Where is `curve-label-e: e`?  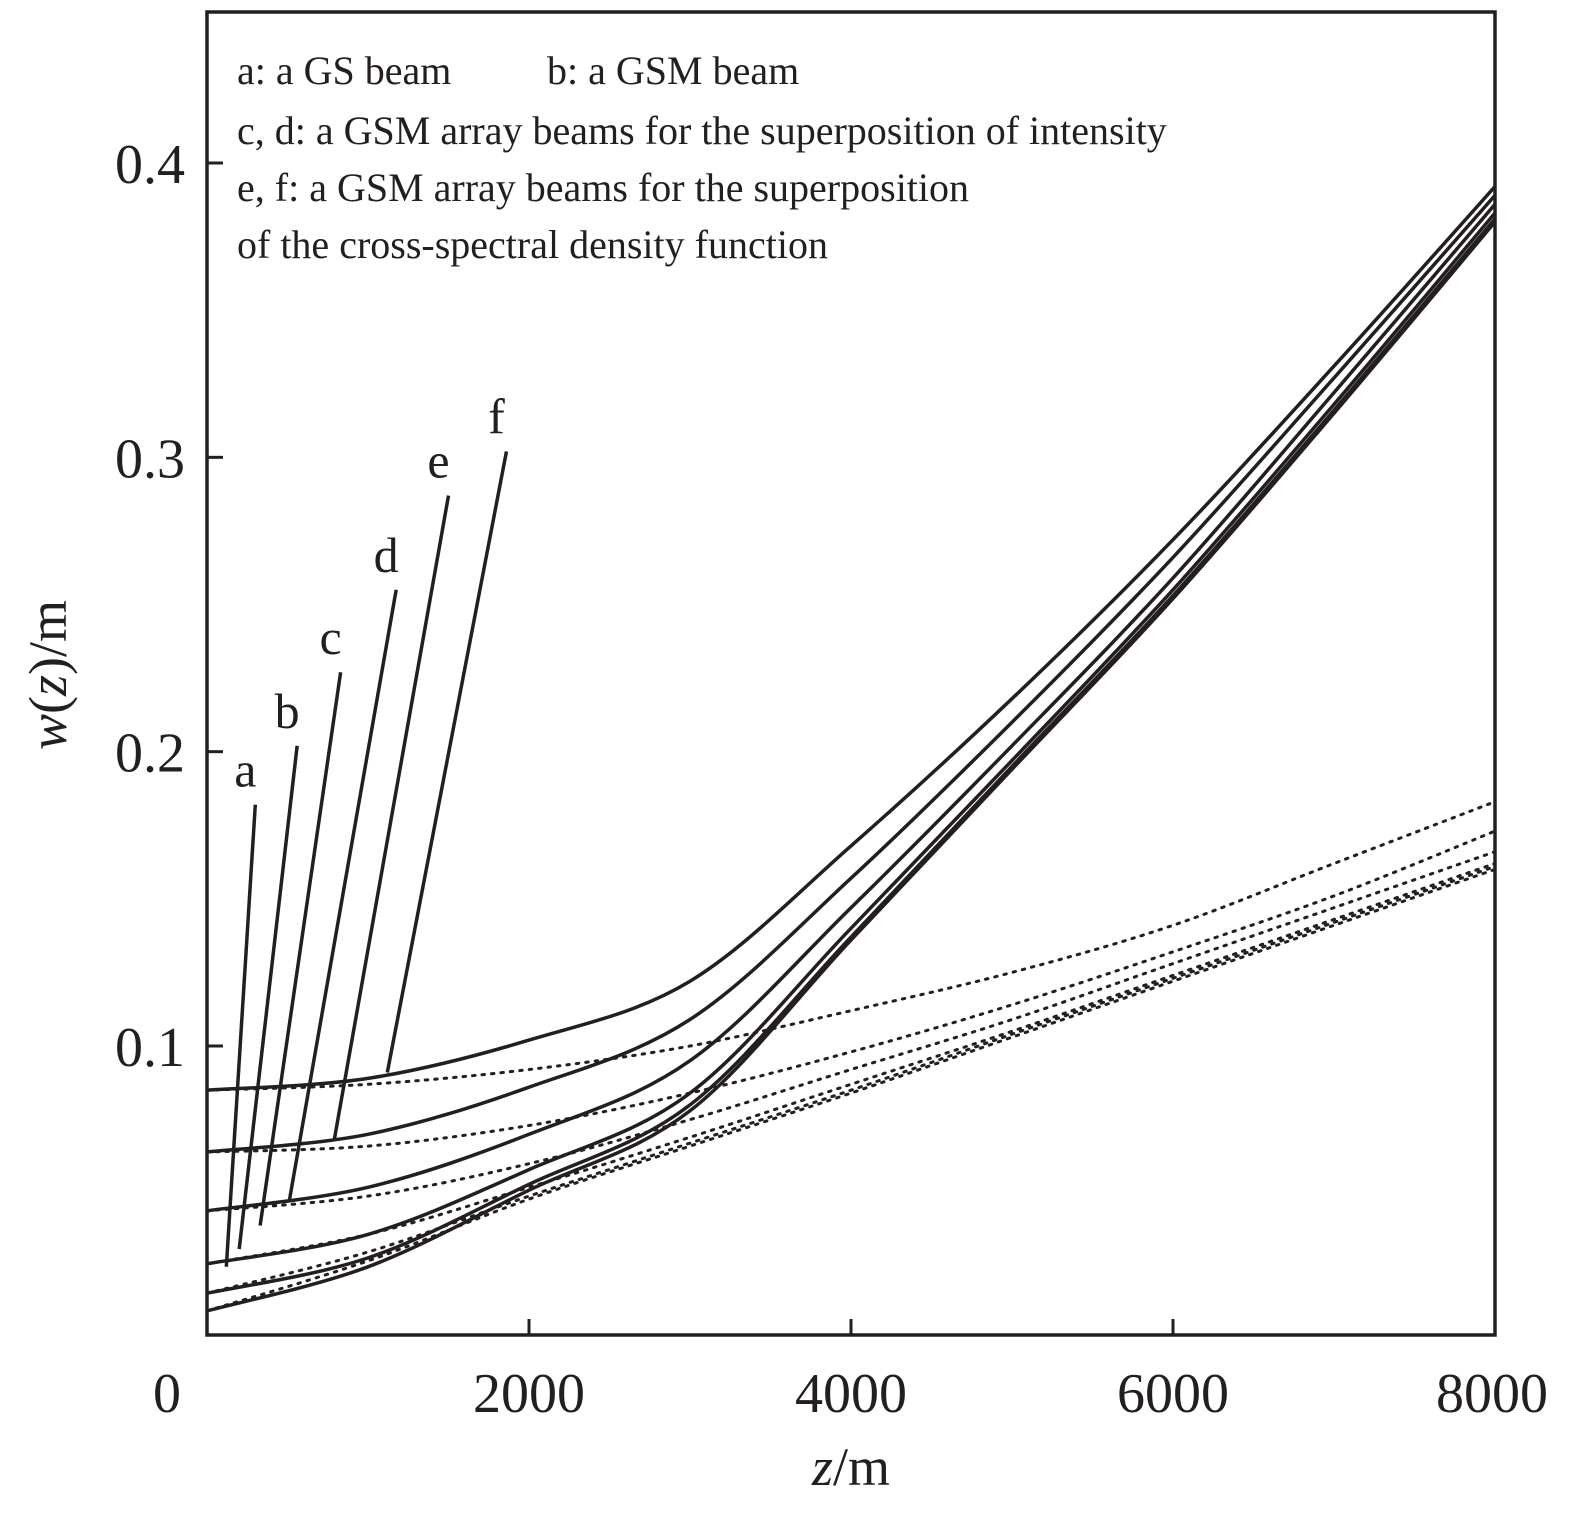 curve-label-e: e is located at coordinates (438, 461).